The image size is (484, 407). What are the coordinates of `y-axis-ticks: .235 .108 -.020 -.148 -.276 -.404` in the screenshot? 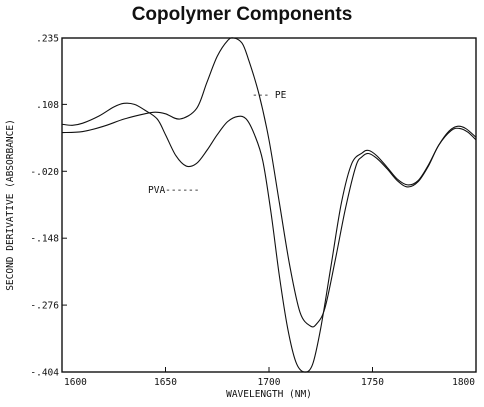 It's located at (48, 206).